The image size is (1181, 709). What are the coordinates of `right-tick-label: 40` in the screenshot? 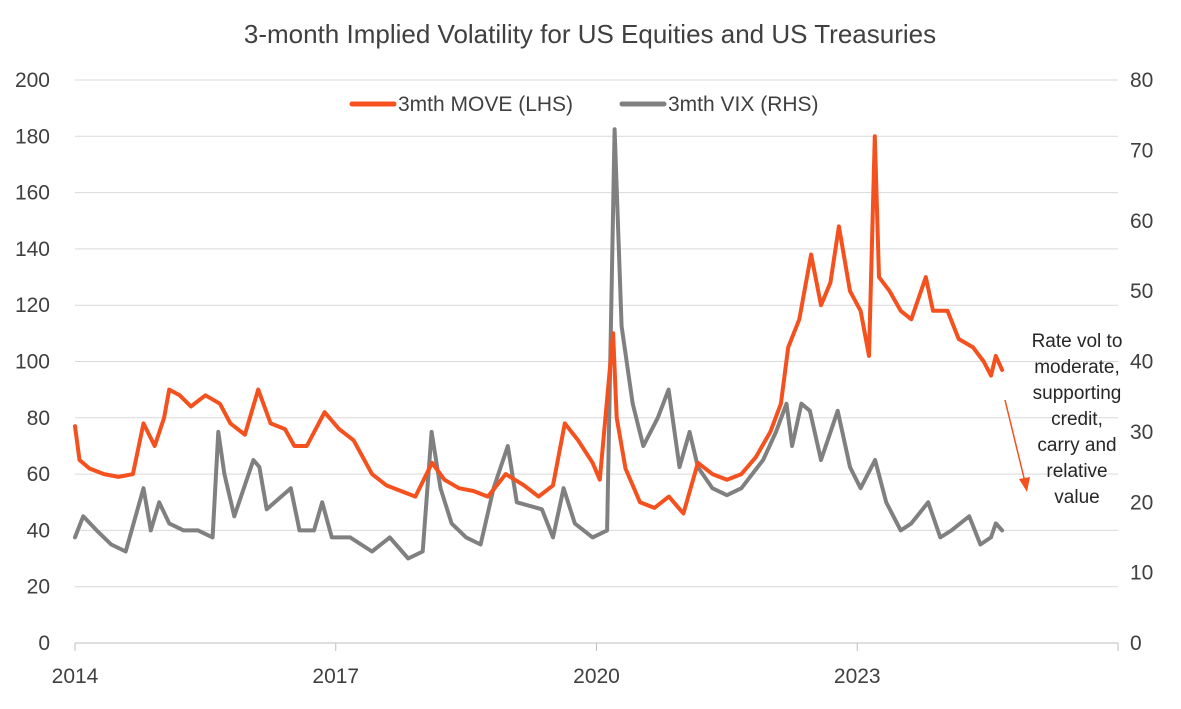 It's located at (1141, 362).